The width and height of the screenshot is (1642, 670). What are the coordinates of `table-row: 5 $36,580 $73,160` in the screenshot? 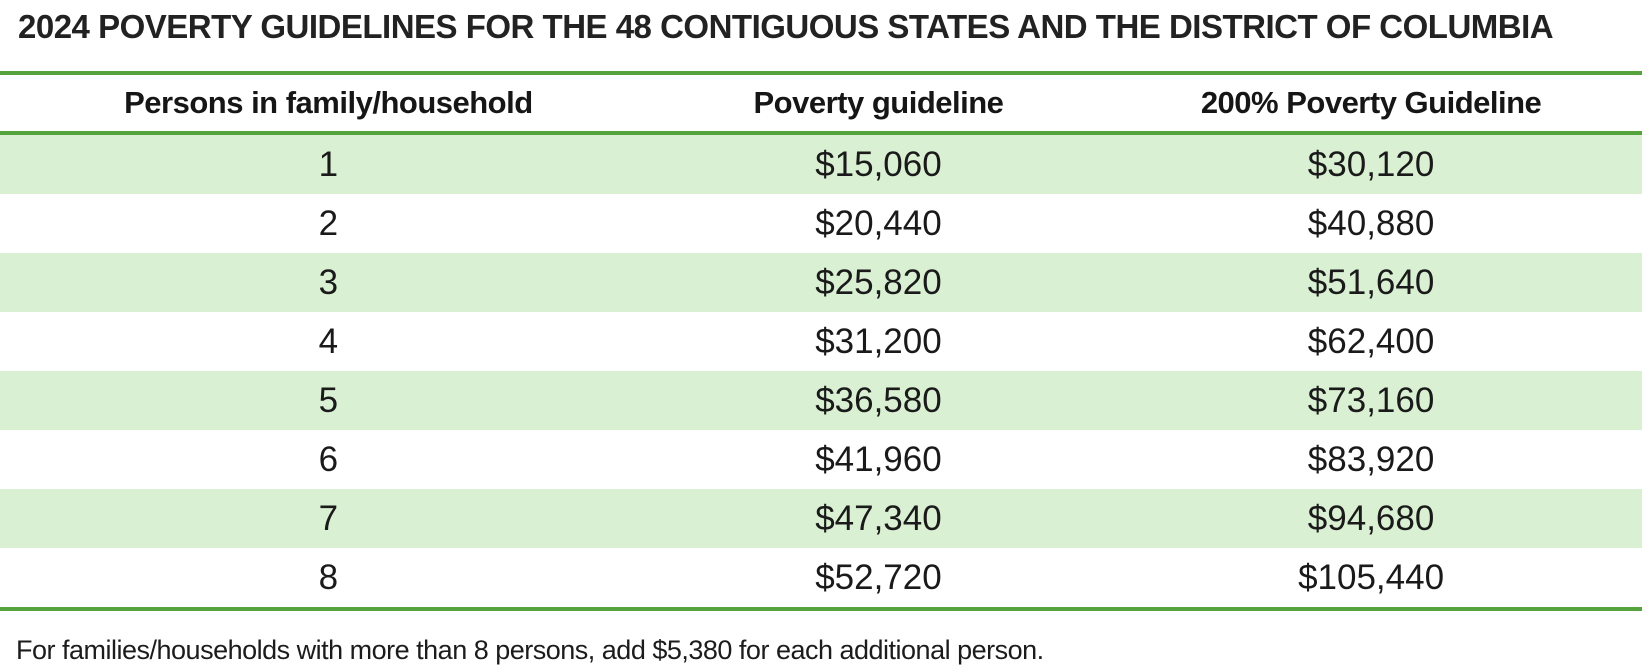 It's located at (821, 400).